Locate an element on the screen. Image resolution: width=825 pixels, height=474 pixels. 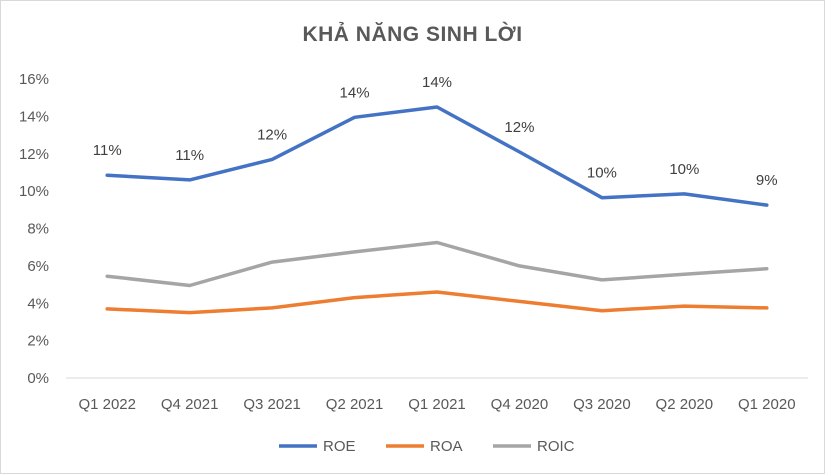
y-tick-label: 10% is located at coordinates (34, 191).